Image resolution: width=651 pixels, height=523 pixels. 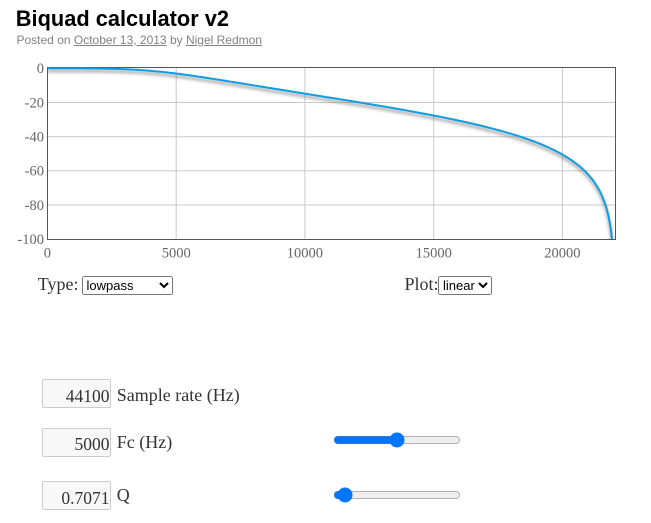 I want to click on svg-text: 15000, so click(x=434, y=254).